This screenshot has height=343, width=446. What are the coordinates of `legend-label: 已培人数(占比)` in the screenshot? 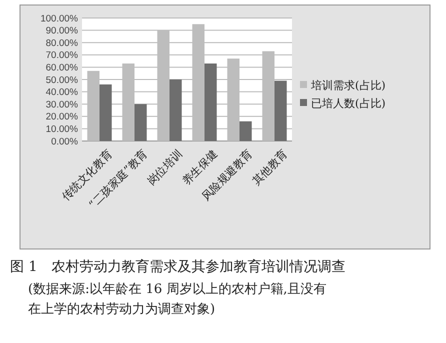 It's located at (348, 103).